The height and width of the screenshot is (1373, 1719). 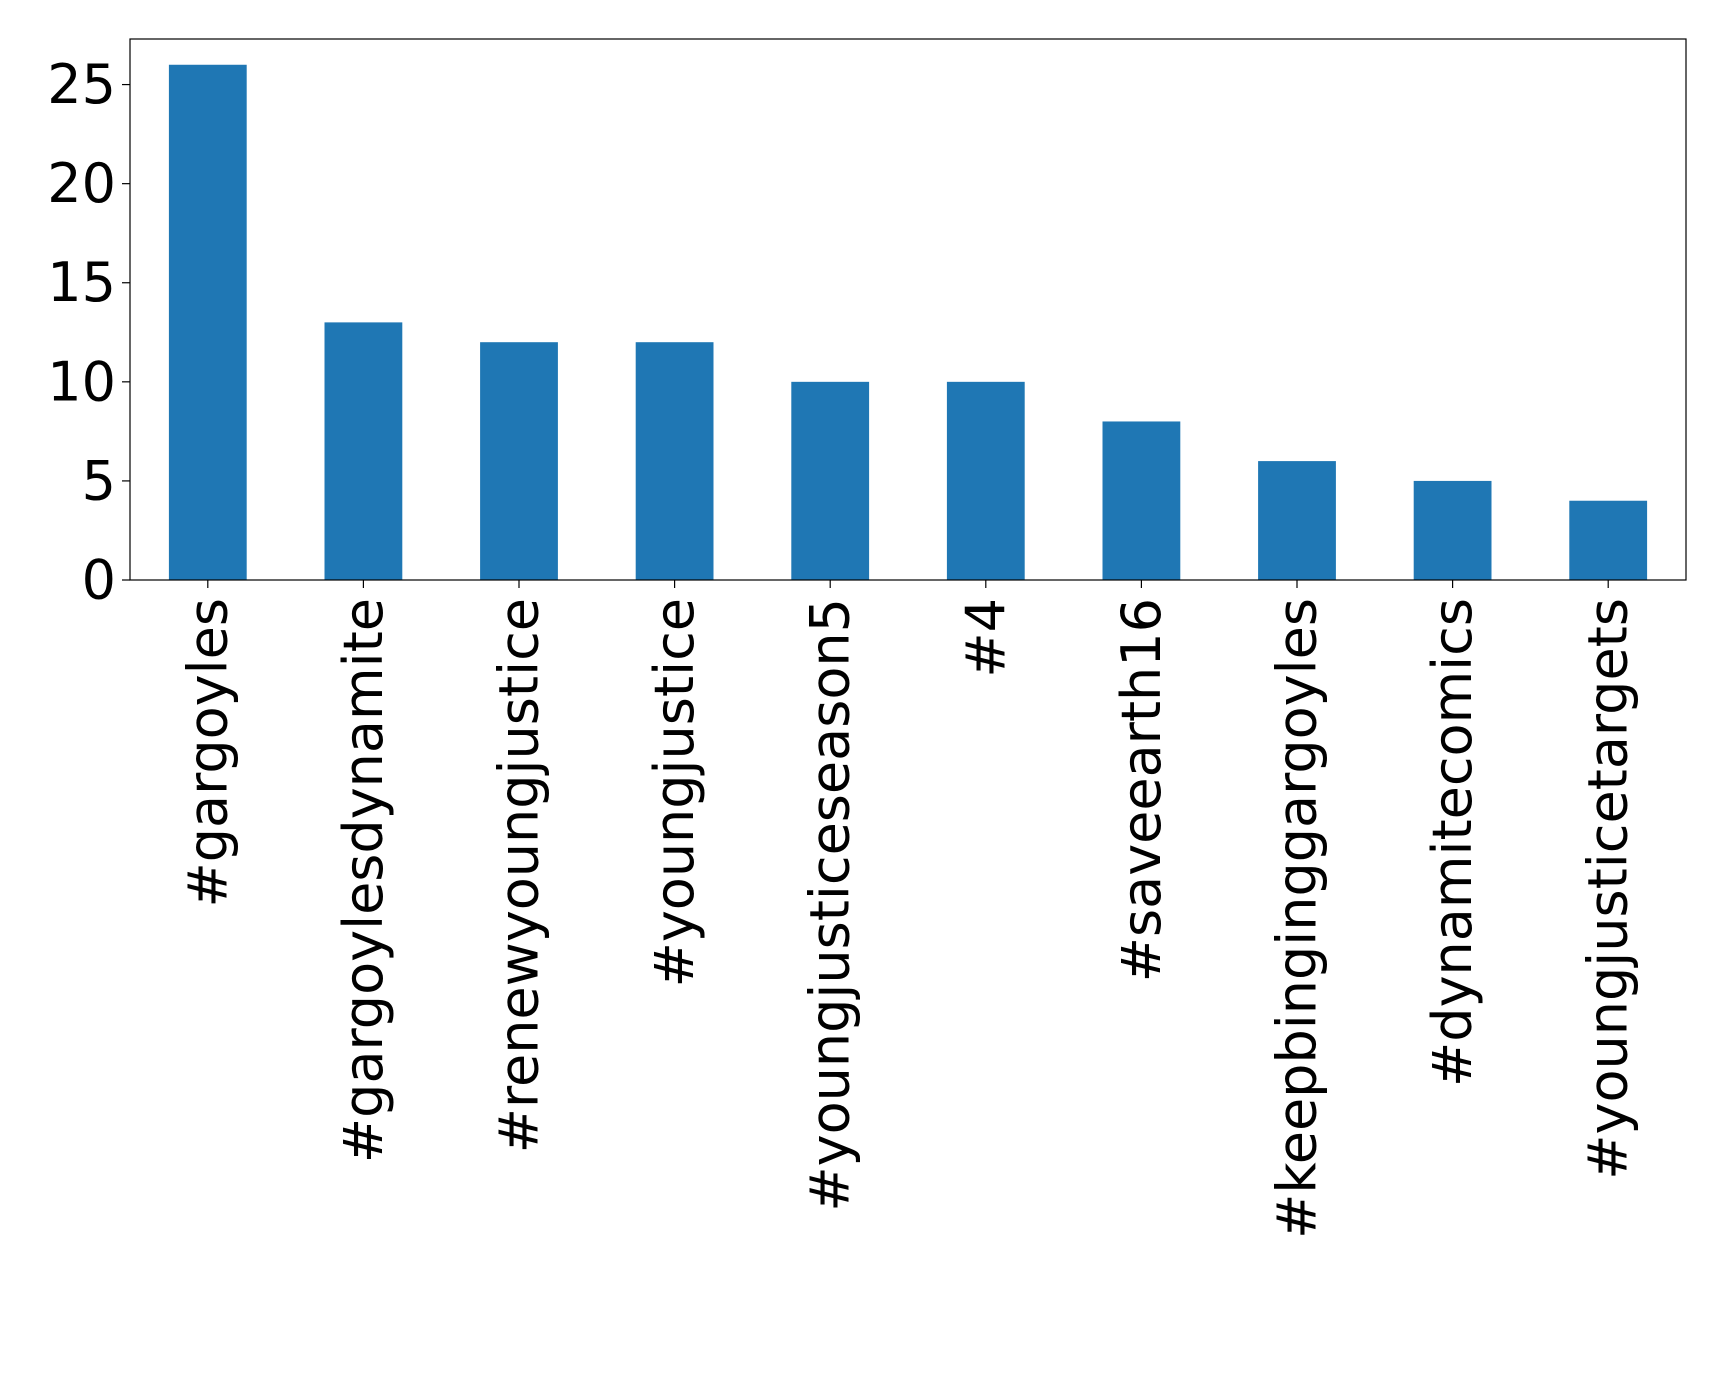 What do you see at coordinates (830, 905) in the screenshot?
I see `x-tick-label-4: #youngjusticeseason5` at bounding box center [830, 905].